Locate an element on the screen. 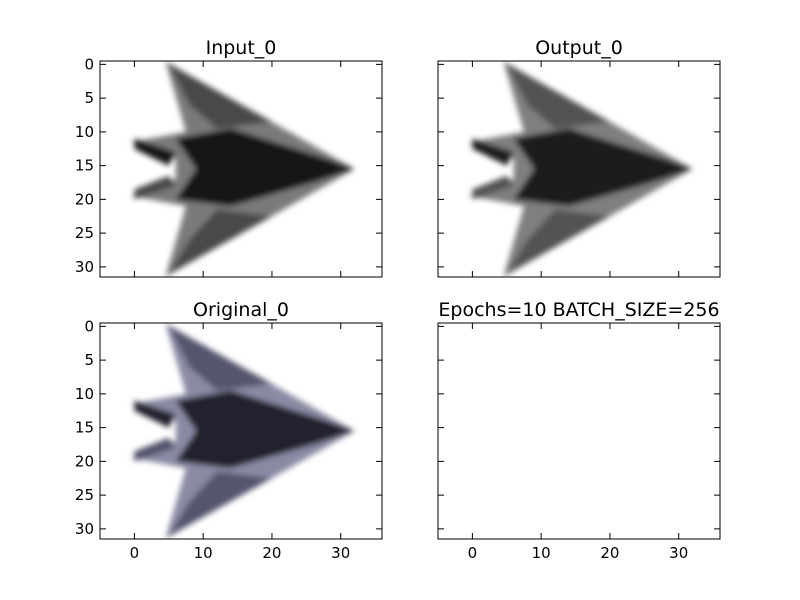  subplot-title: Epochs=10 BATCH_SIZE=256 is located at coordinates (578, 310).